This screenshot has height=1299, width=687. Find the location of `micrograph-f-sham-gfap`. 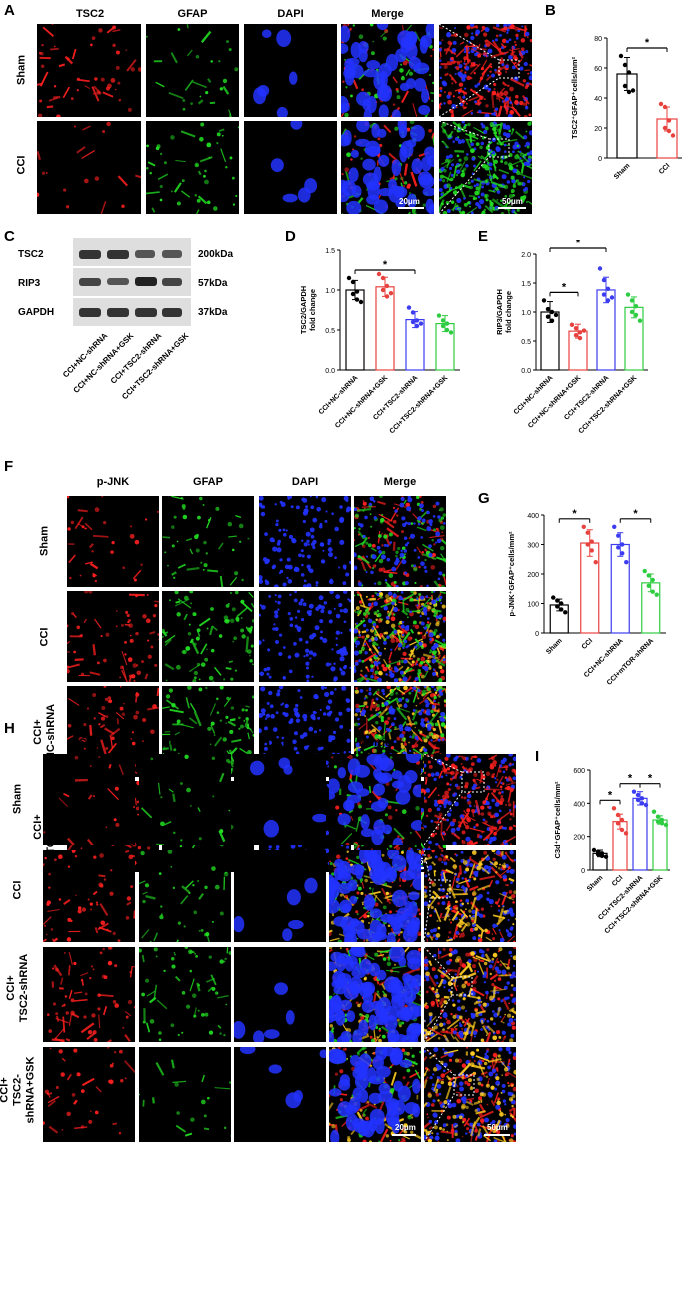

micrograph-f-sham-gfap is located at coordinates (208, 541).